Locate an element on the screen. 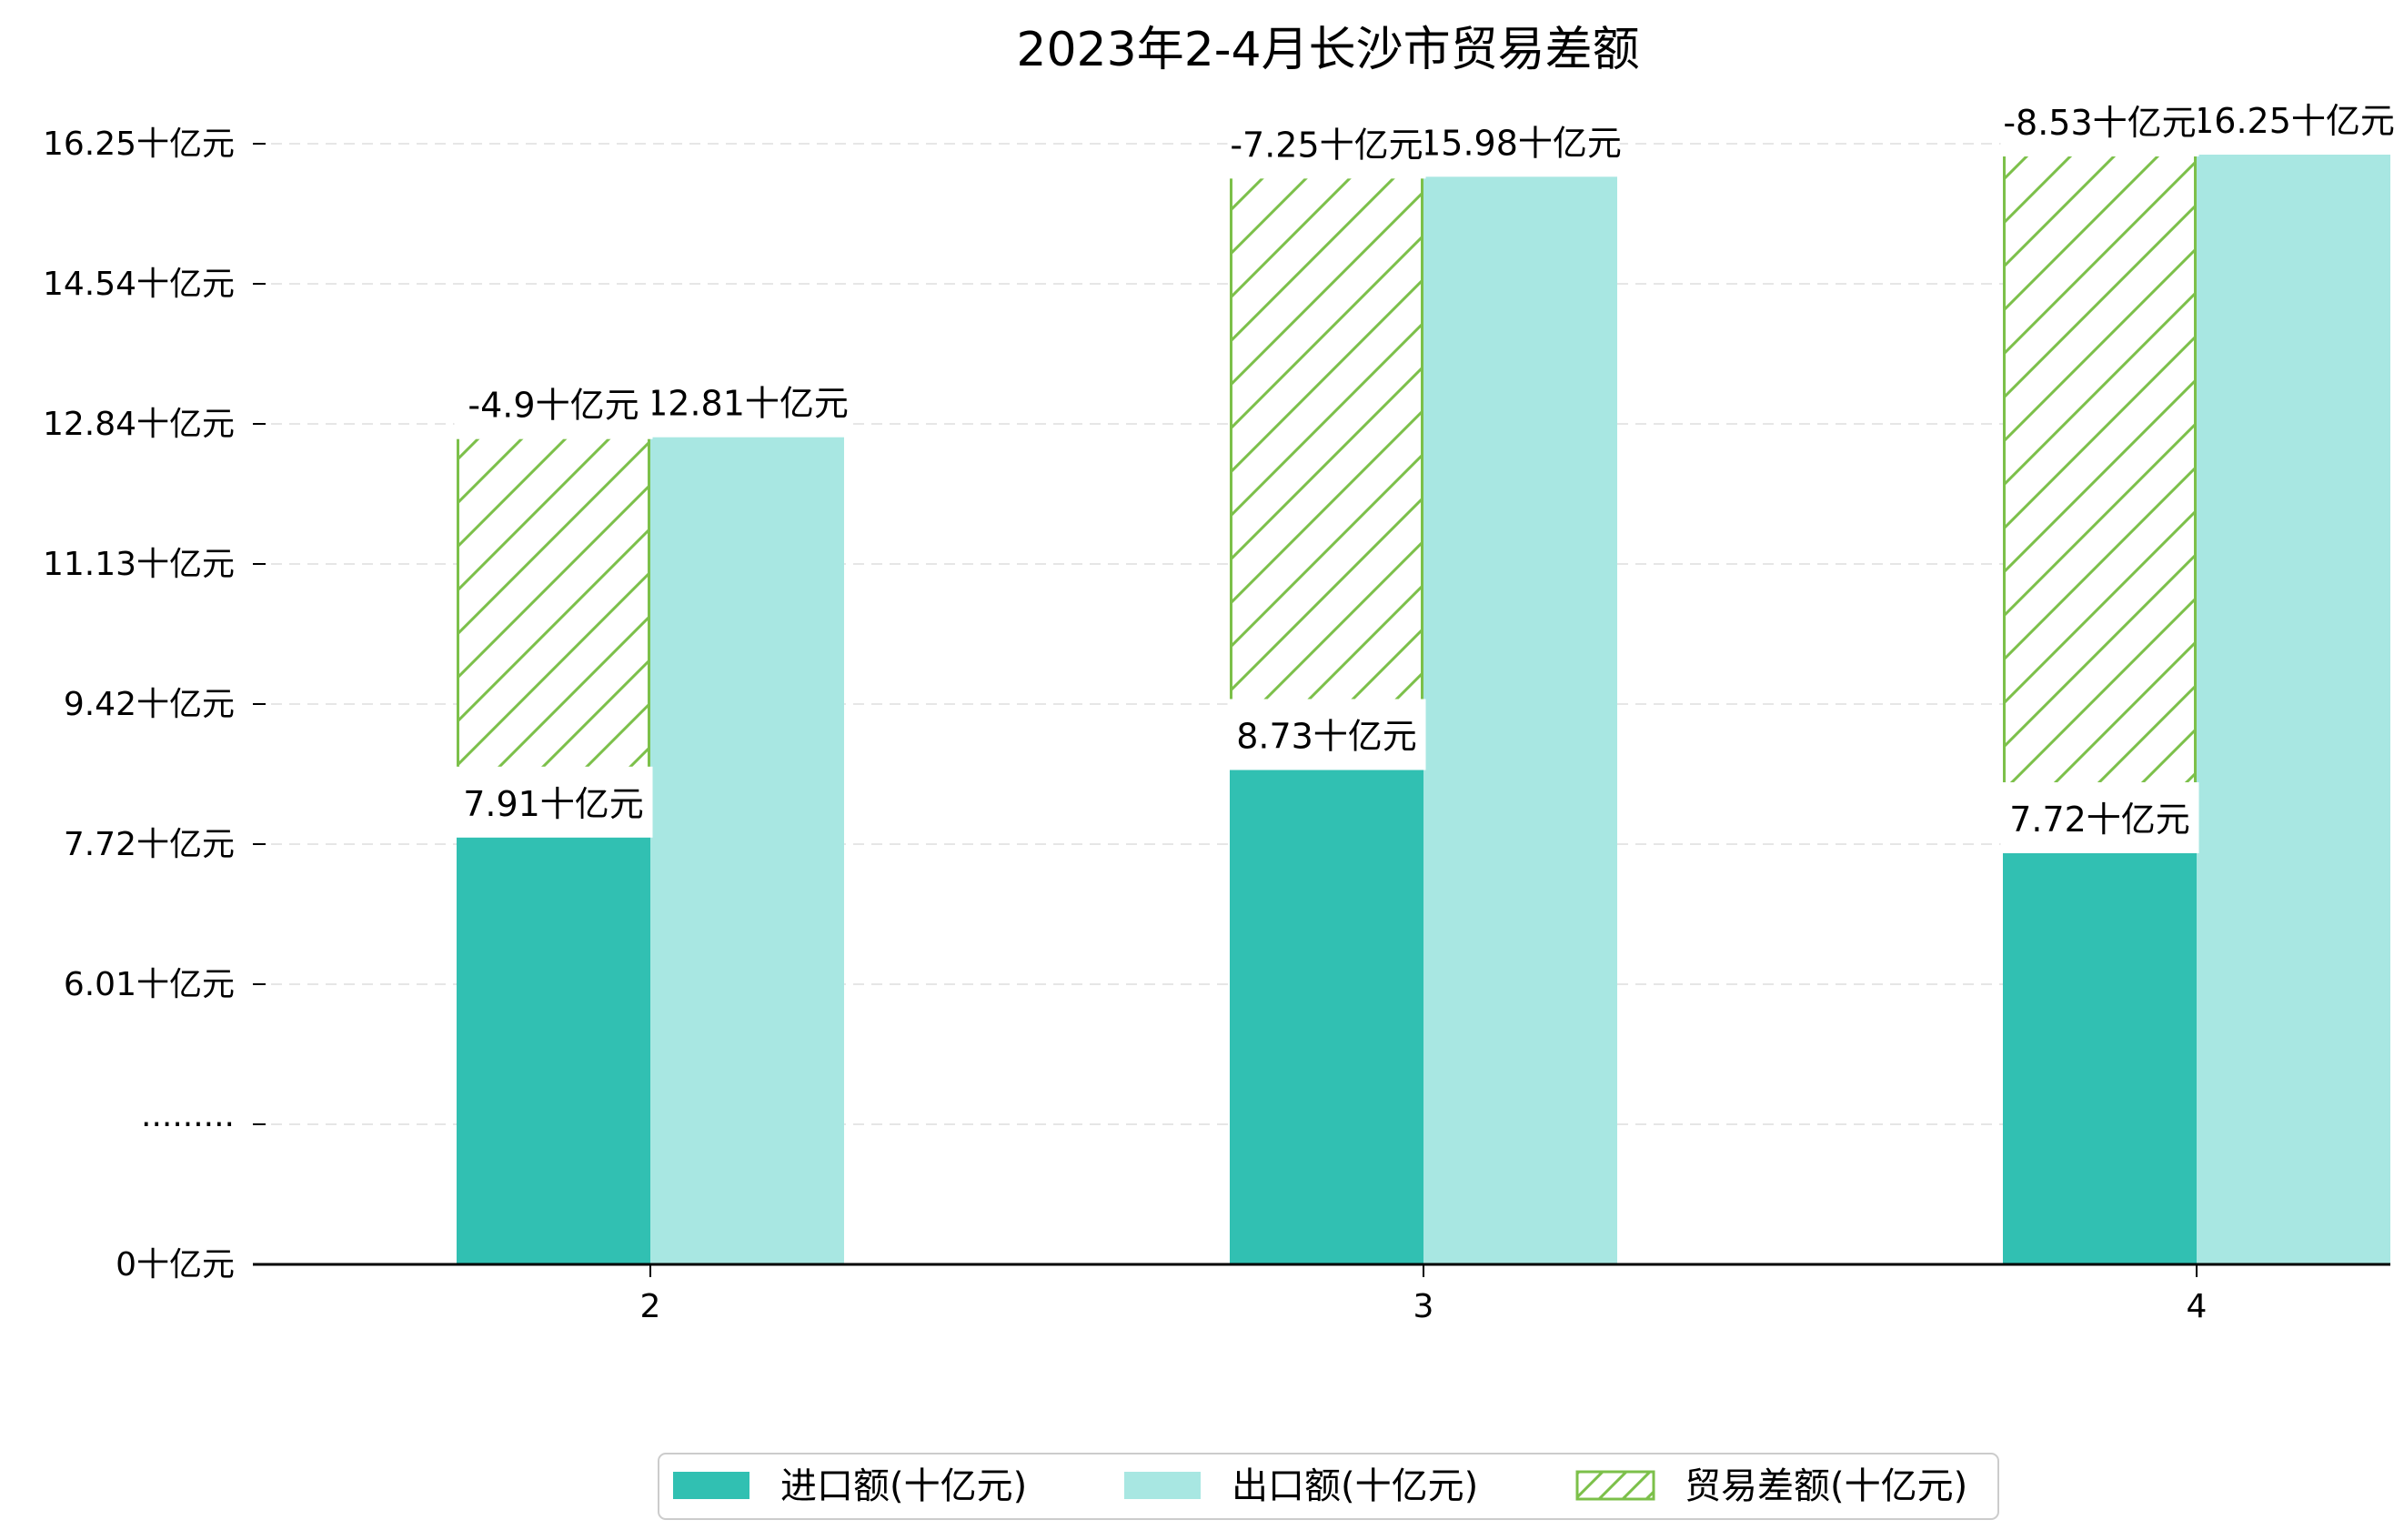 The width and height of the screenshot is (2404, 1540). x-tick-label: 2 is located at coordinates (650, 1306).